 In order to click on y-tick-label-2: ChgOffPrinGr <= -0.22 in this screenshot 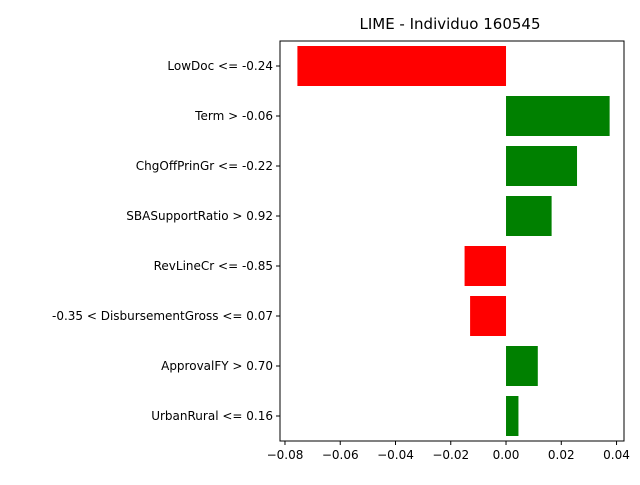, I will do `click(204, 166)`.